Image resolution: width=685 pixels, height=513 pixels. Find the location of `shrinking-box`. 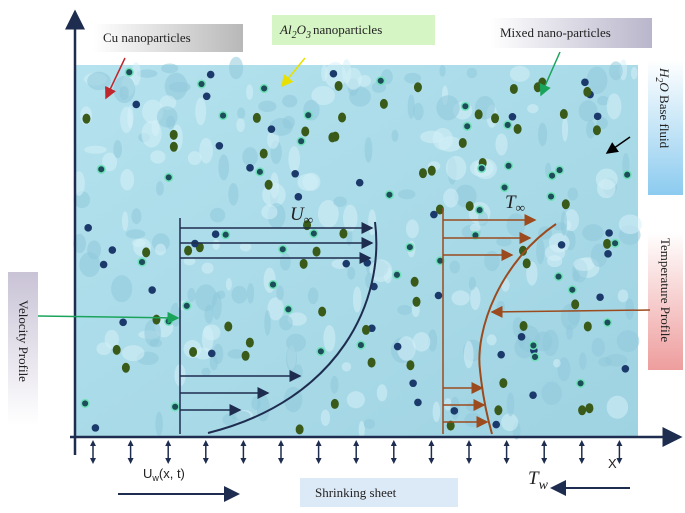

shrinking-box is located at coordinates (379, 492).